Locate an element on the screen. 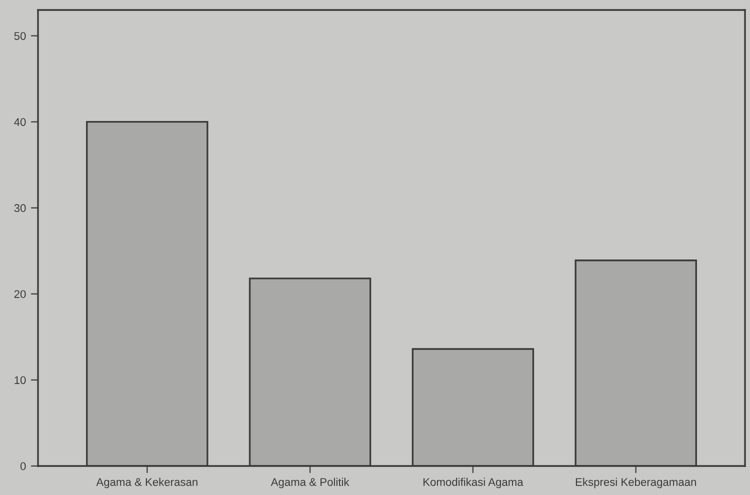 The width and height of the screenshot is (750, 495). x-tick-label: Agama & Politik is located at coordinates (310, 483).